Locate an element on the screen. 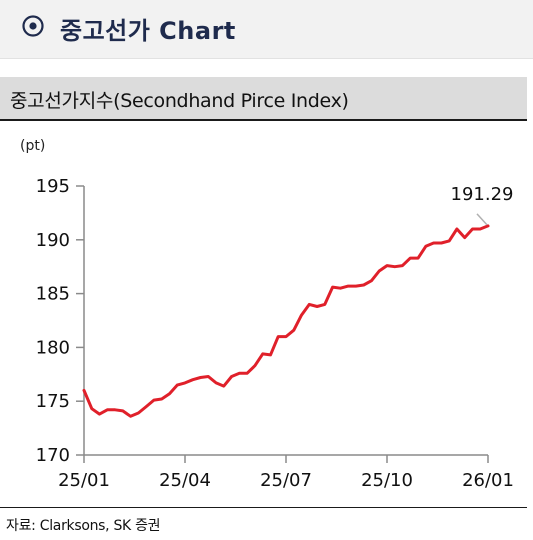  annotation-leader-line is located at coordinates (482, 219).